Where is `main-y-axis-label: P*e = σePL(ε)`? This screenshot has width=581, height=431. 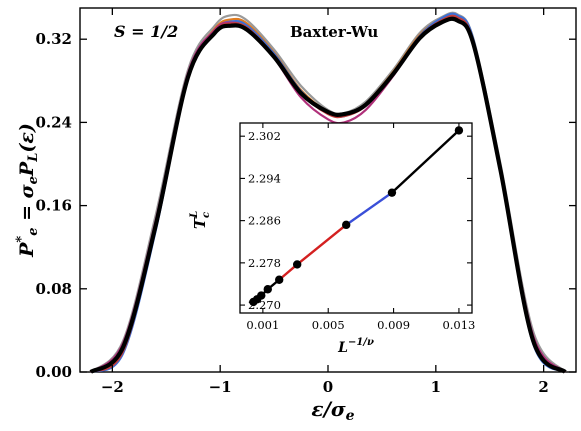
main-y-axis-label: P*e = σePL(ε) is located at coordinates (27, 190).